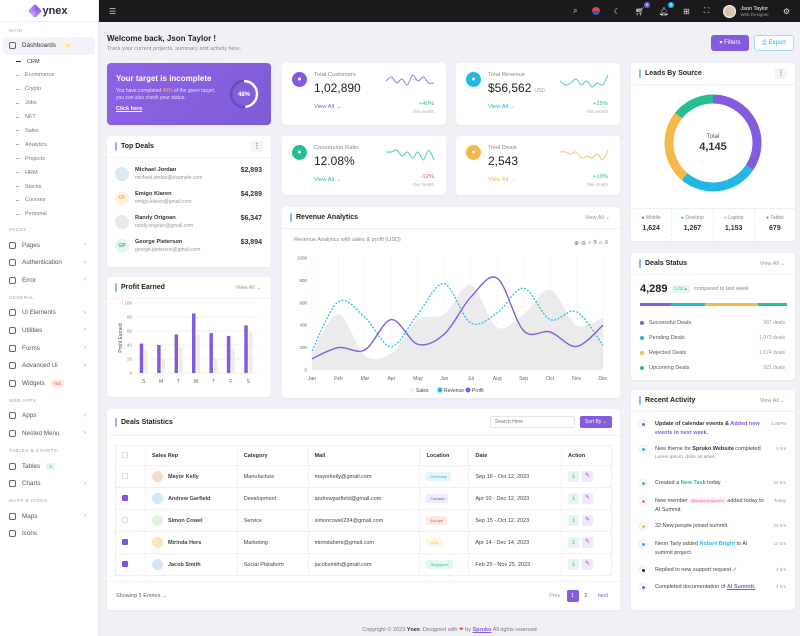  What do you see at coordinates (12, 433) in the screenshot?
I see `gear-icon` at bounding box center [12, 433].